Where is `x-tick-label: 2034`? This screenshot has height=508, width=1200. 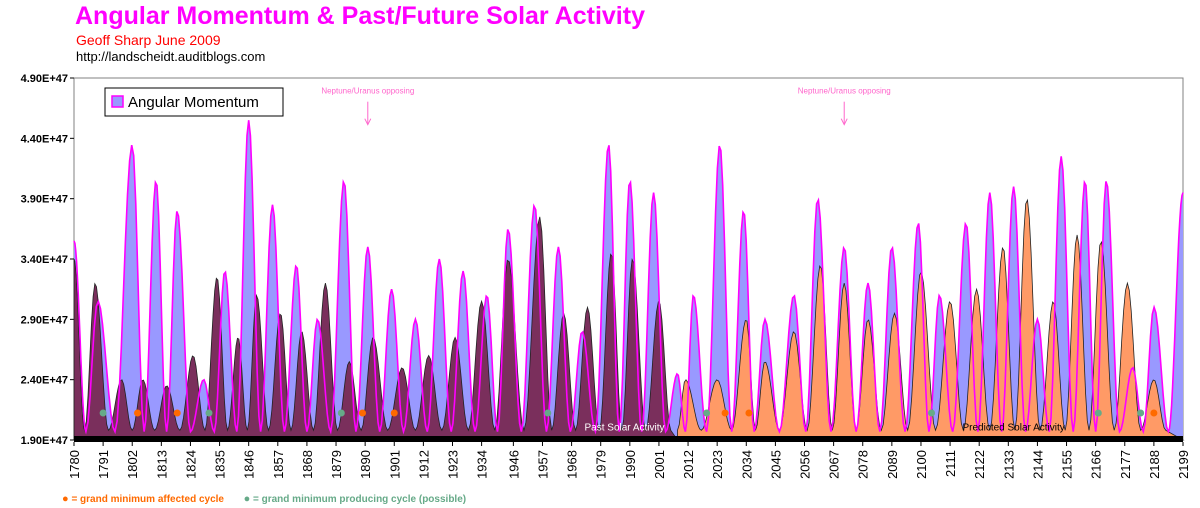
x-tick-label: 2034 is located at coordinates (746, 464).